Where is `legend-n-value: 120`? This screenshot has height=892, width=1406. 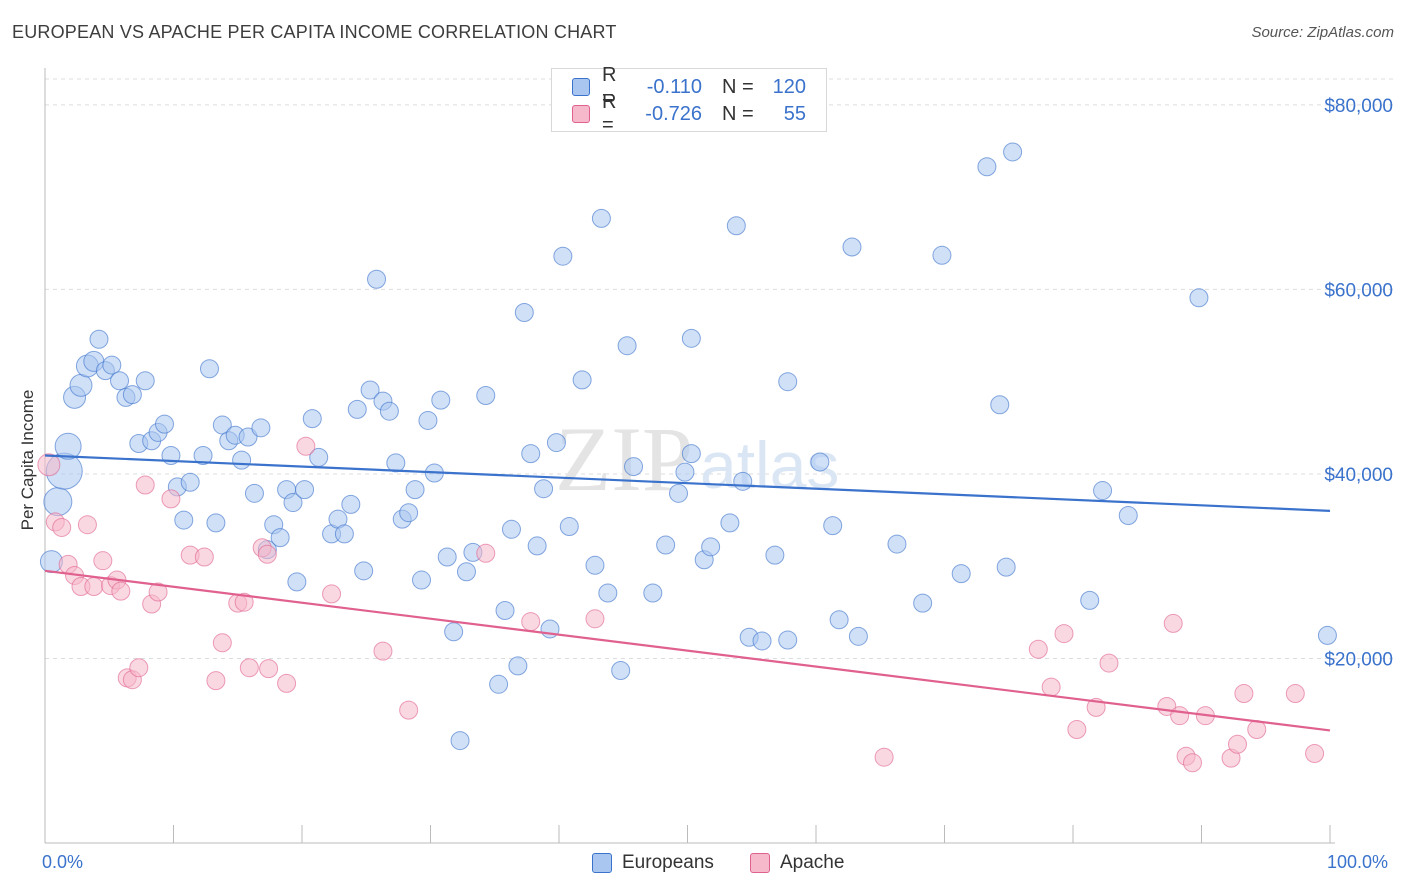 legend-n-value: 120 is located at coordinates (789, 86).